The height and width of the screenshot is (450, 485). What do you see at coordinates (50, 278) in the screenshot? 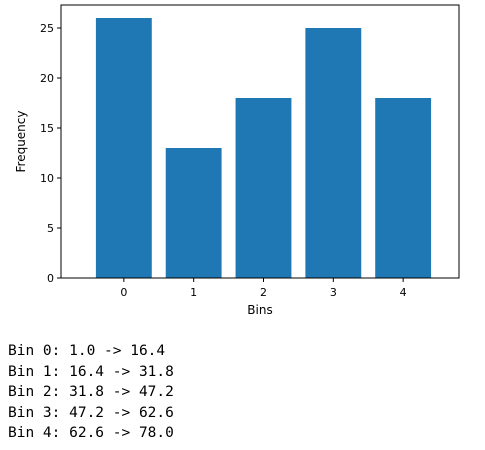
I see `y-tick-label: 0` at bounding box center [50, 278].